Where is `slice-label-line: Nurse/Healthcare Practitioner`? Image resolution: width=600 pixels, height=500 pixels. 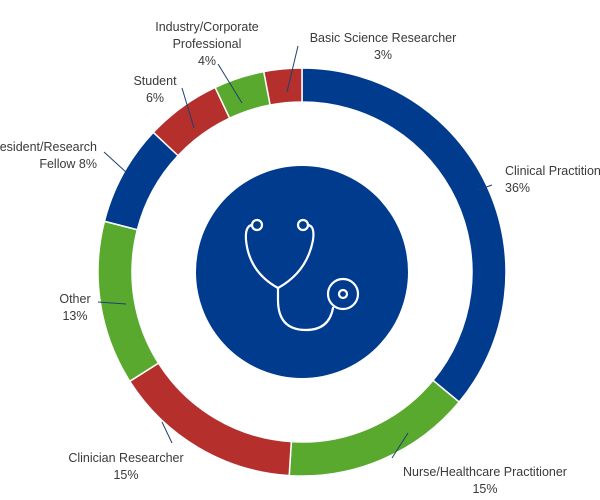 slice-label-line: Nurse/Healthcare Practitioner is located at coordinates (485, 472).